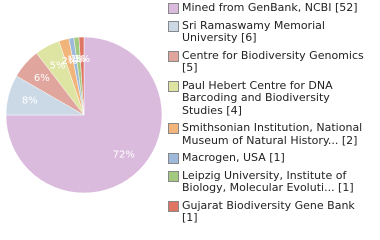  I want to click on legend-entry: Macrogen, USA [1], so click(268, 158).